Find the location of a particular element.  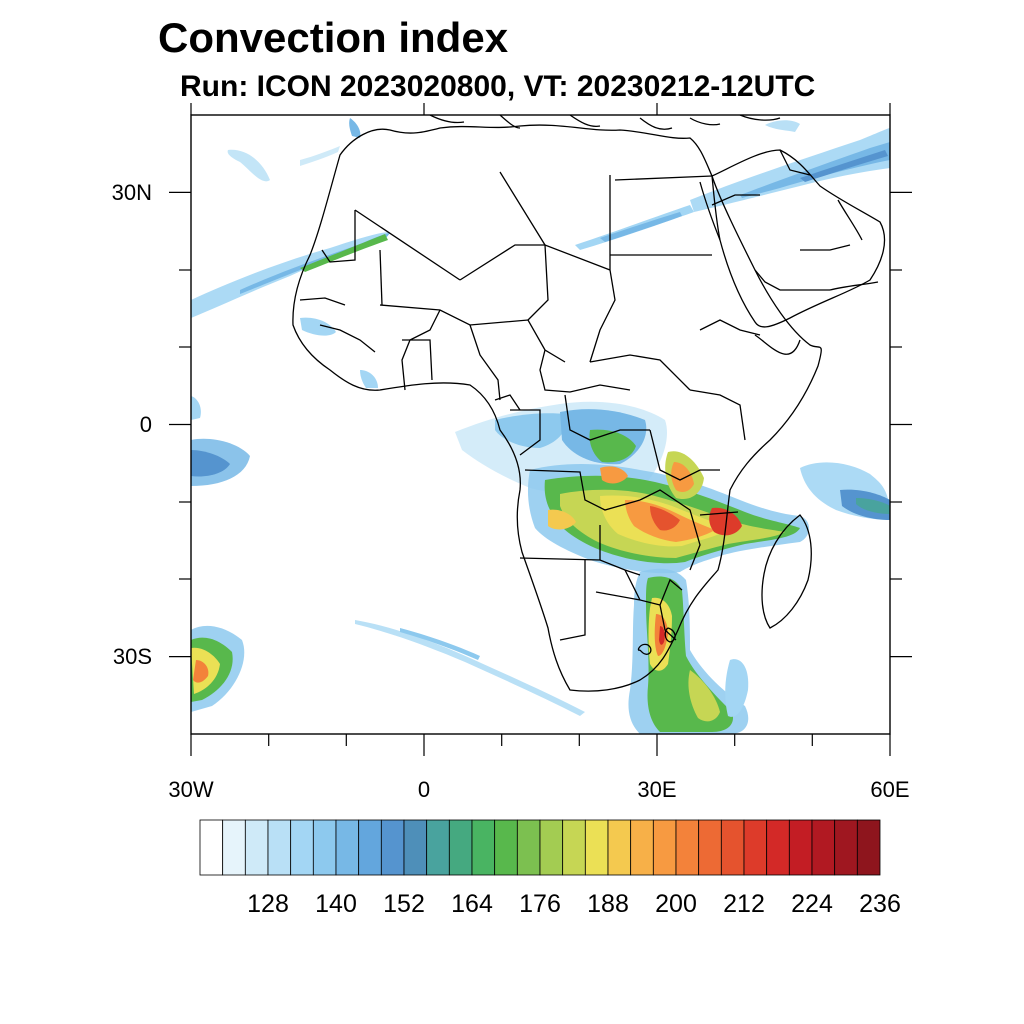

colorbar-label: 164 is located at coordinates (472, 904).